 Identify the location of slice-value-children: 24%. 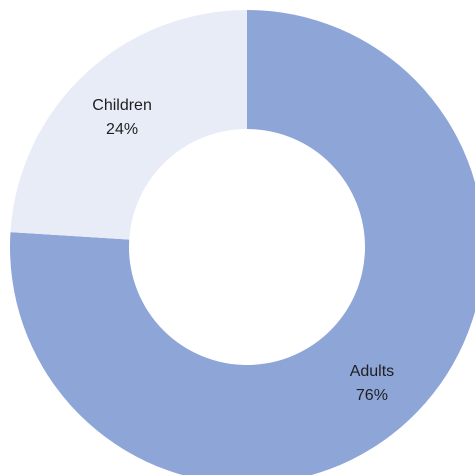
(122, 129).